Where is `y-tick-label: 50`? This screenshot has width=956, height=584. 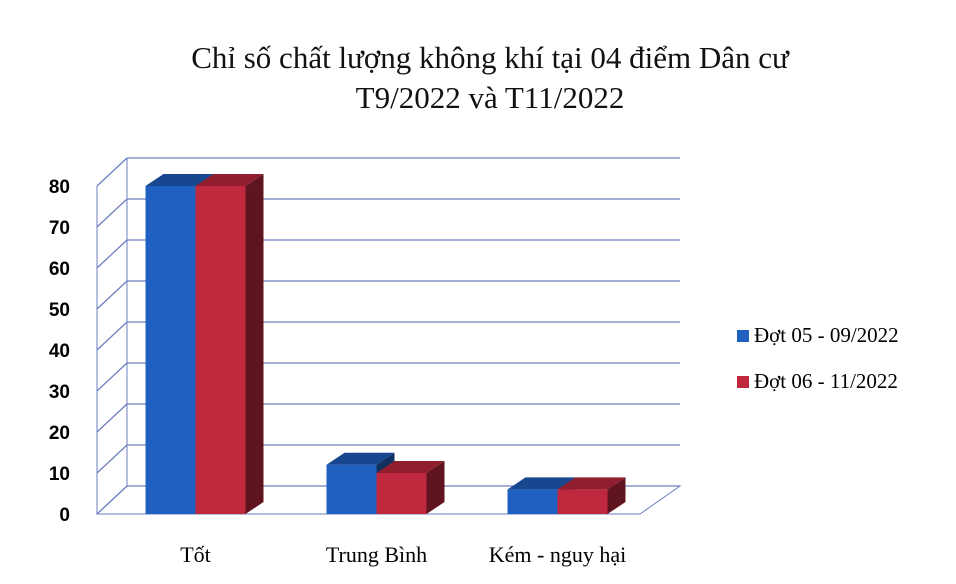 y-tick-label: 50 is located at coordinates (59, 310).